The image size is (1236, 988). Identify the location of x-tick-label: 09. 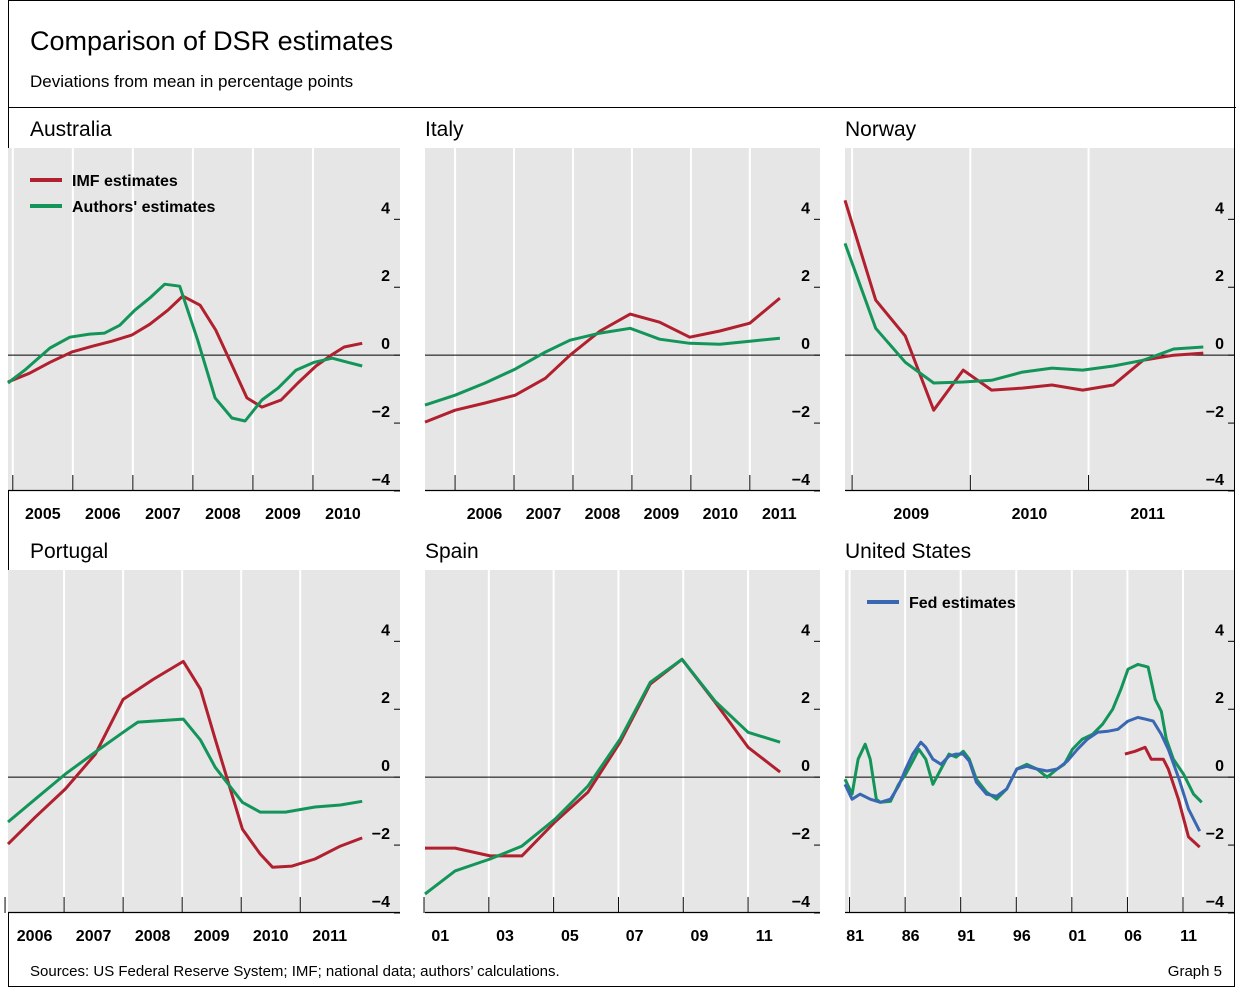
(700, 936).